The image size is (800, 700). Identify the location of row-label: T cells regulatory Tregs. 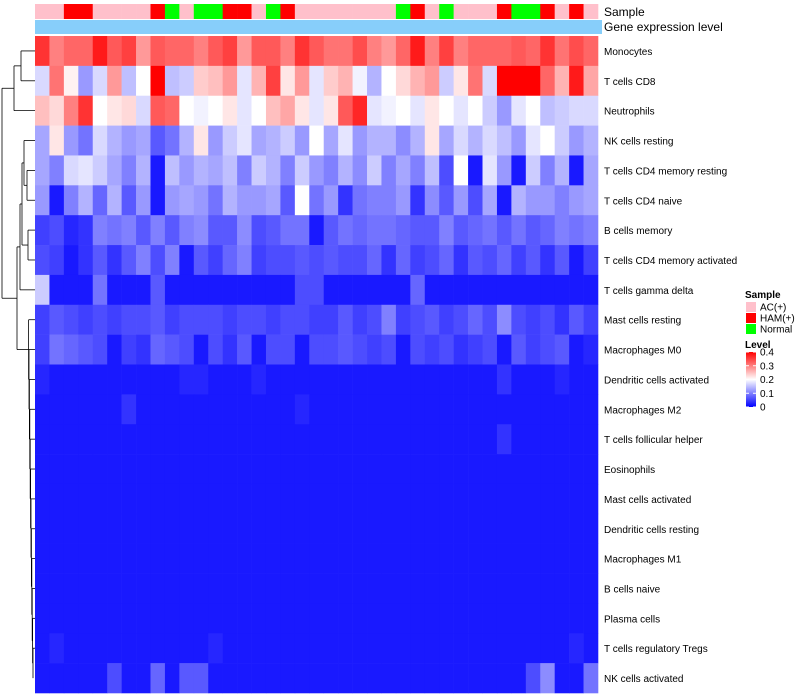
(656, 649).